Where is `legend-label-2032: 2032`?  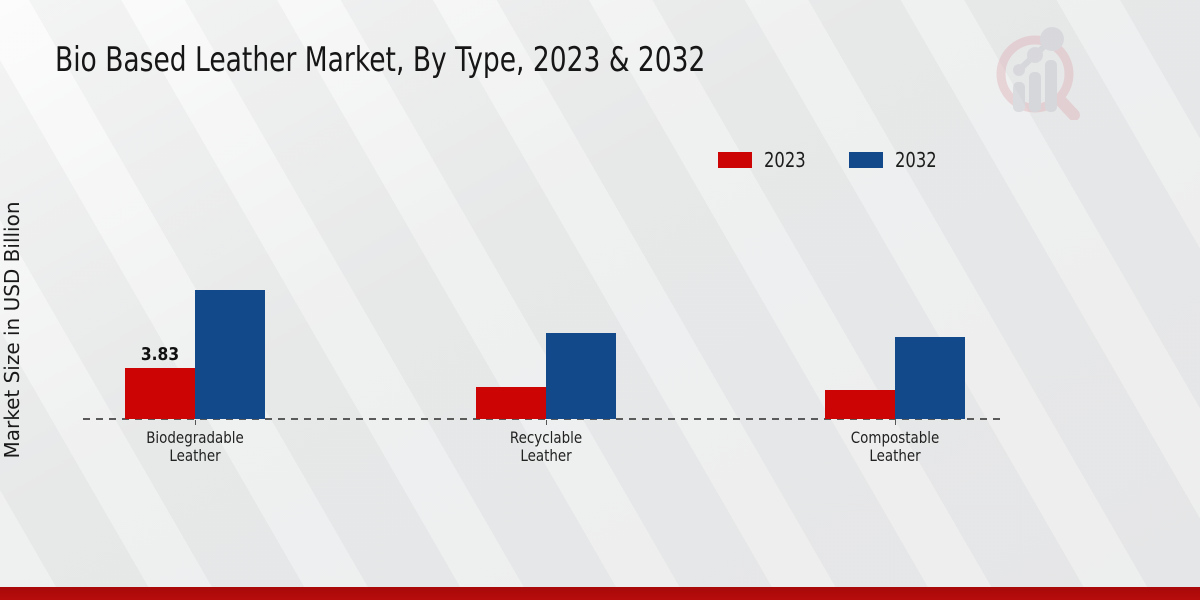 legend-label-2032: 2032 is located at coordinates (915, 160).